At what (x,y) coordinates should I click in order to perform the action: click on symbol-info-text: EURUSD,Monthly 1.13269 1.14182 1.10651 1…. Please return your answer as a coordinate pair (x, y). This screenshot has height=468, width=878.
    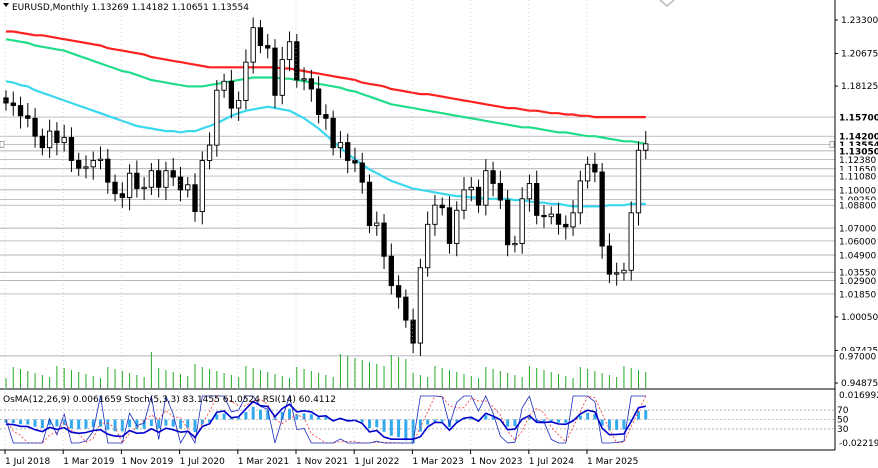
    Looking at the image, I should click on (130, 8).